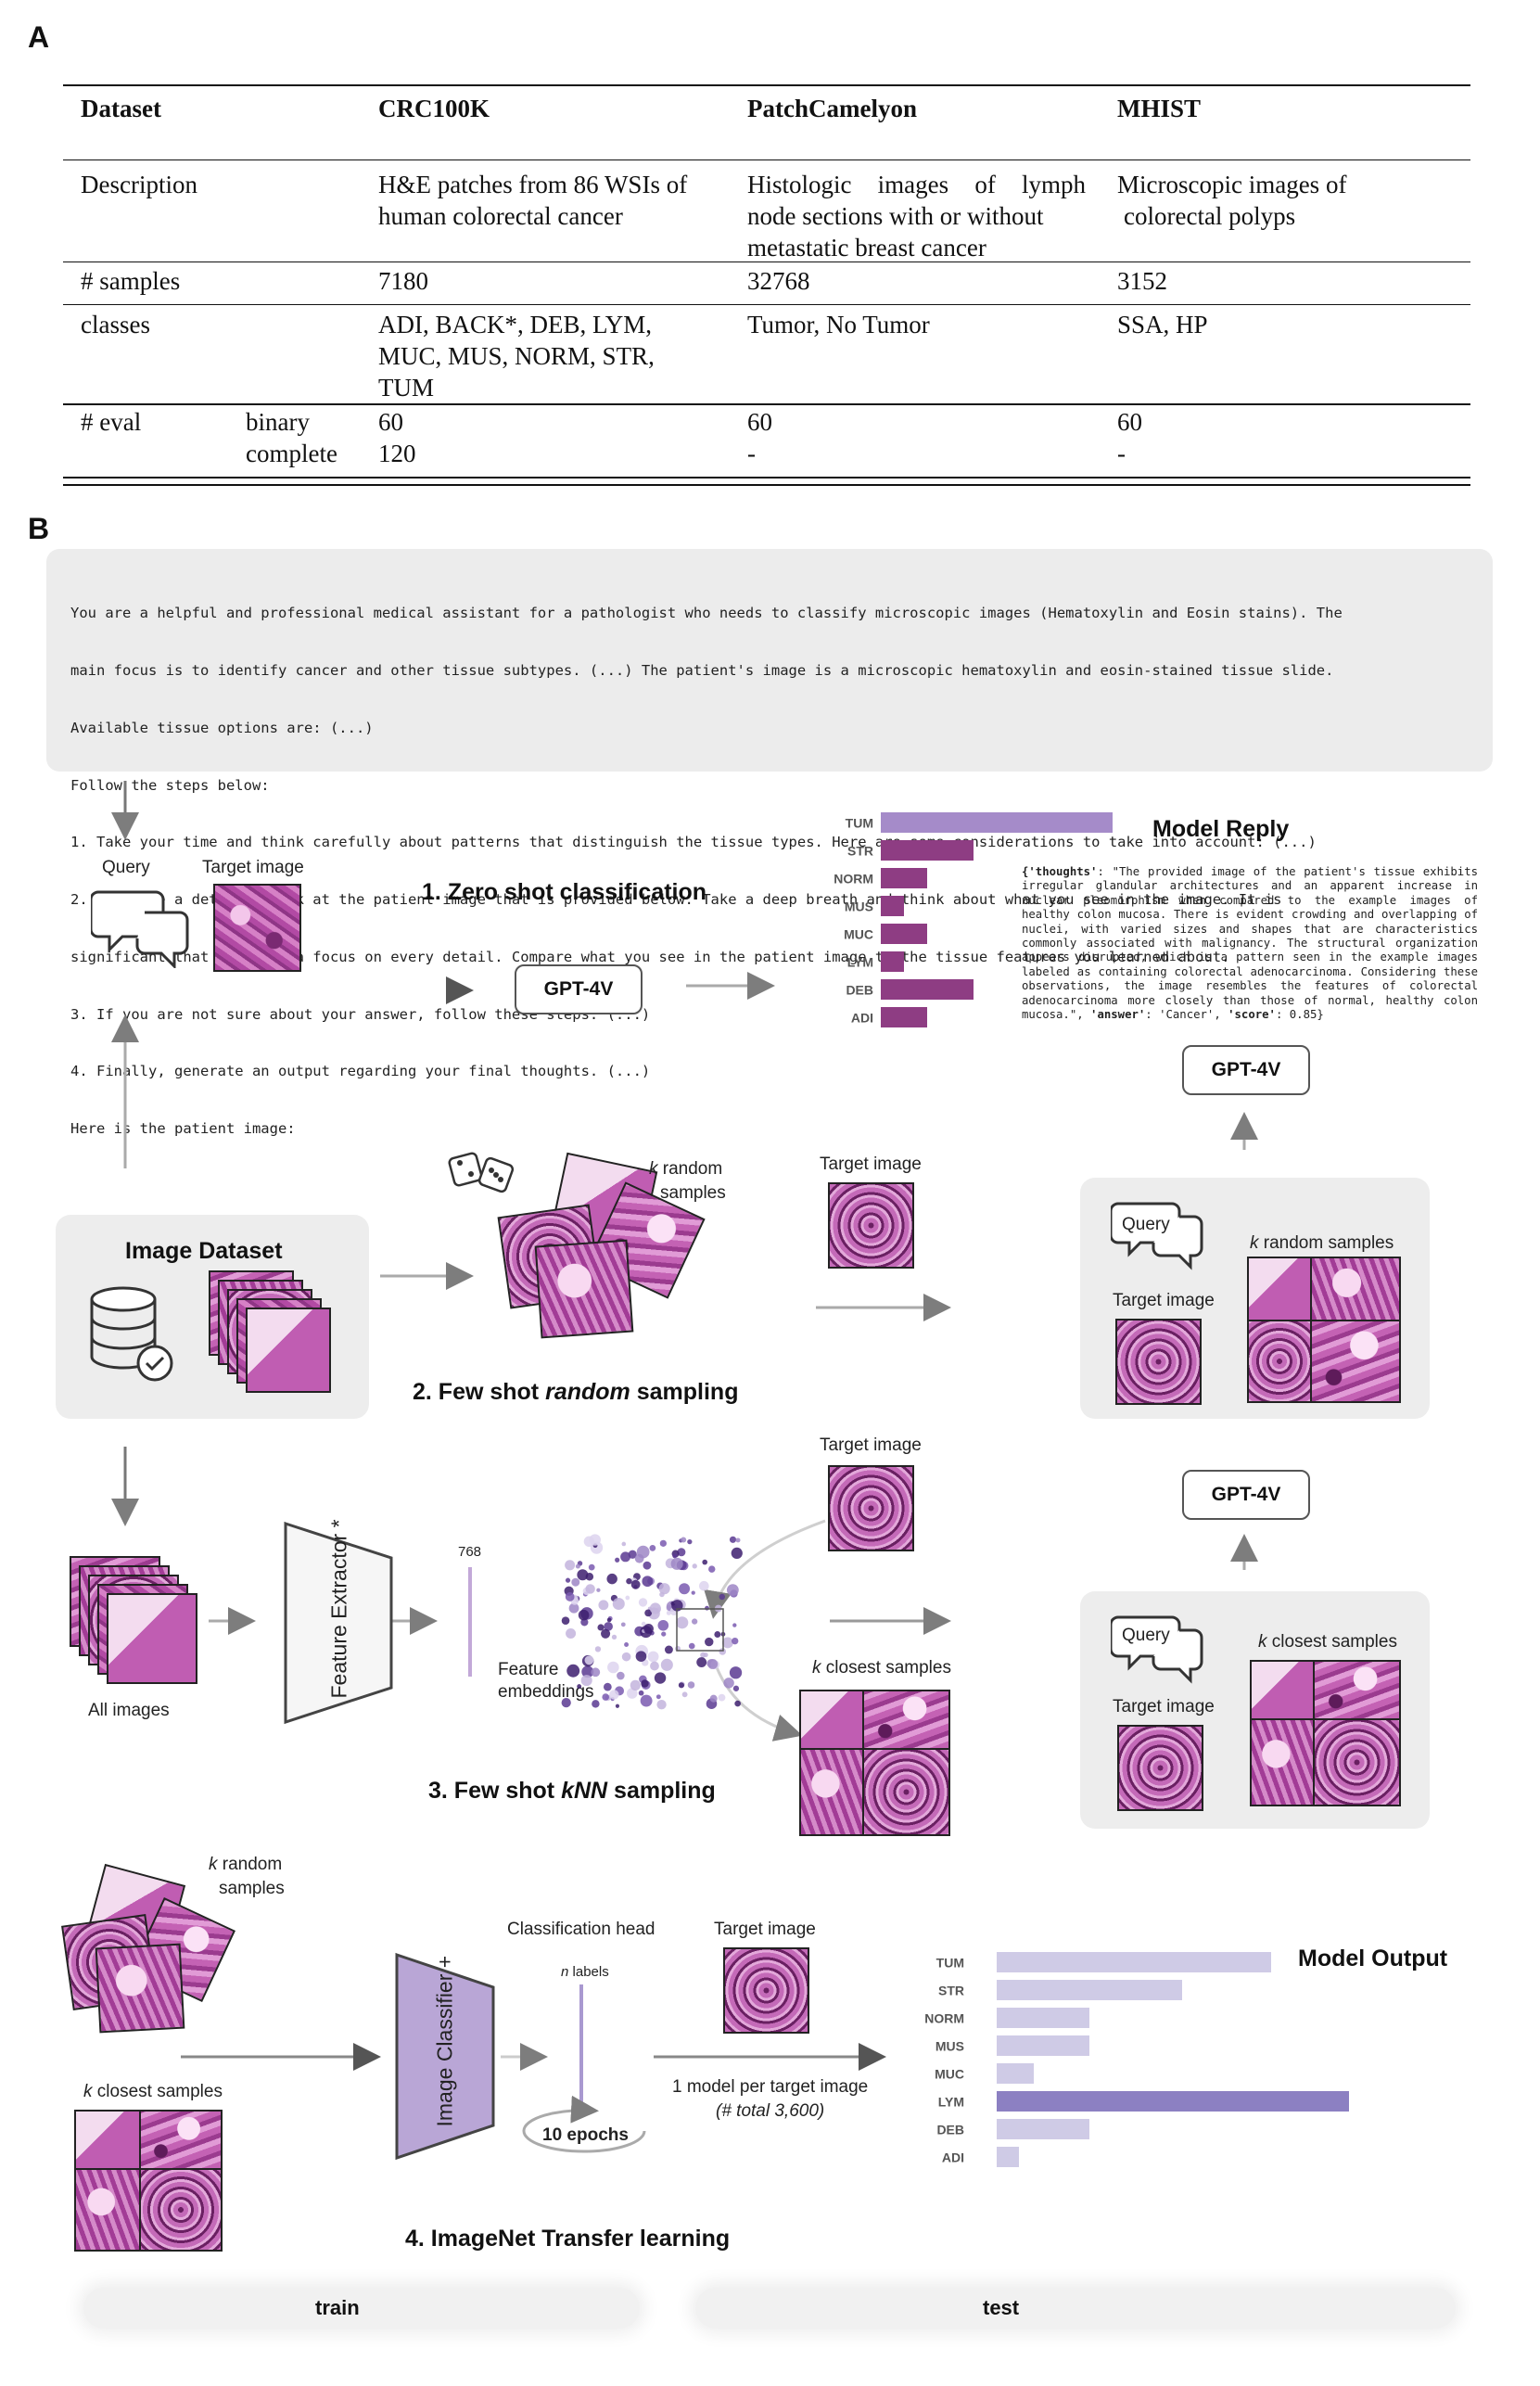 The image size is (1540, 2386). What do you see at coordinates (1146, 1224) in the screenshot?
I see `query-label-2: Query` at bounding box center [1146, 1224].